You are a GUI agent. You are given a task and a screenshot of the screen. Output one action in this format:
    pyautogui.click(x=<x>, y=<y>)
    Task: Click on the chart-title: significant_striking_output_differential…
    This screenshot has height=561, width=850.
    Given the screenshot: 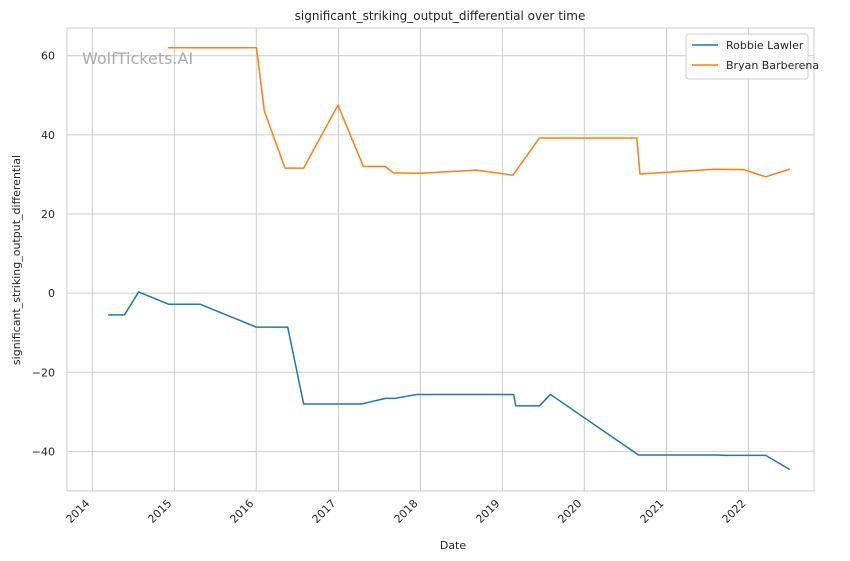 What is the action you would take?
    pyautogui.click(x=440, y=16)
    